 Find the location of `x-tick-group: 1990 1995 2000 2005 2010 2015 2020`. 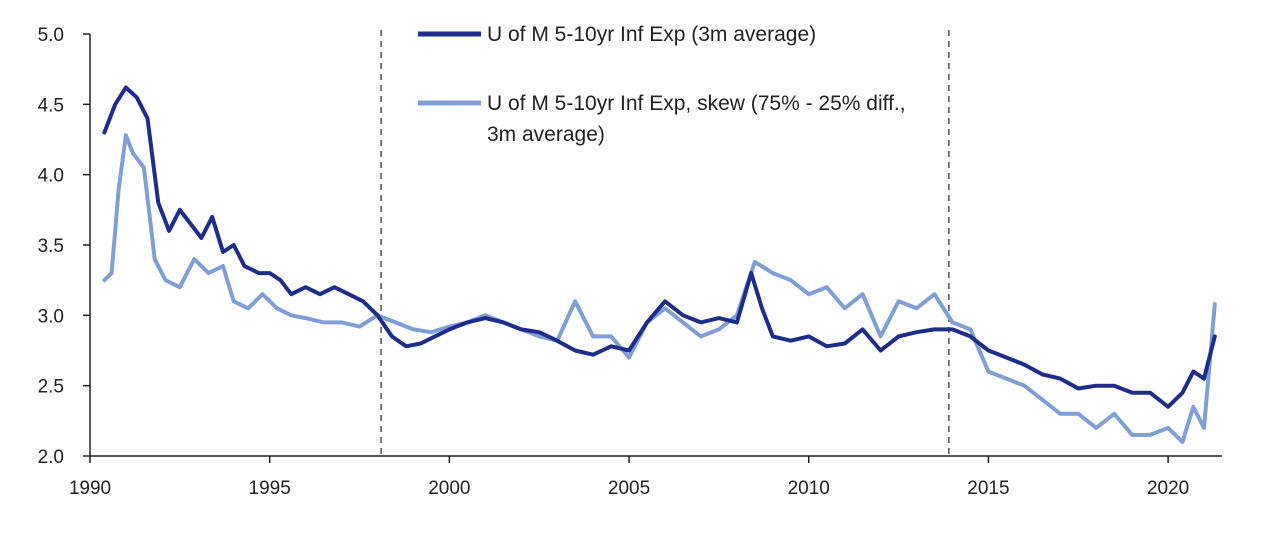

x-tick-group: 1990 1995 2000 2005 2010 2015 2020 is located at coordinates (629, 477).